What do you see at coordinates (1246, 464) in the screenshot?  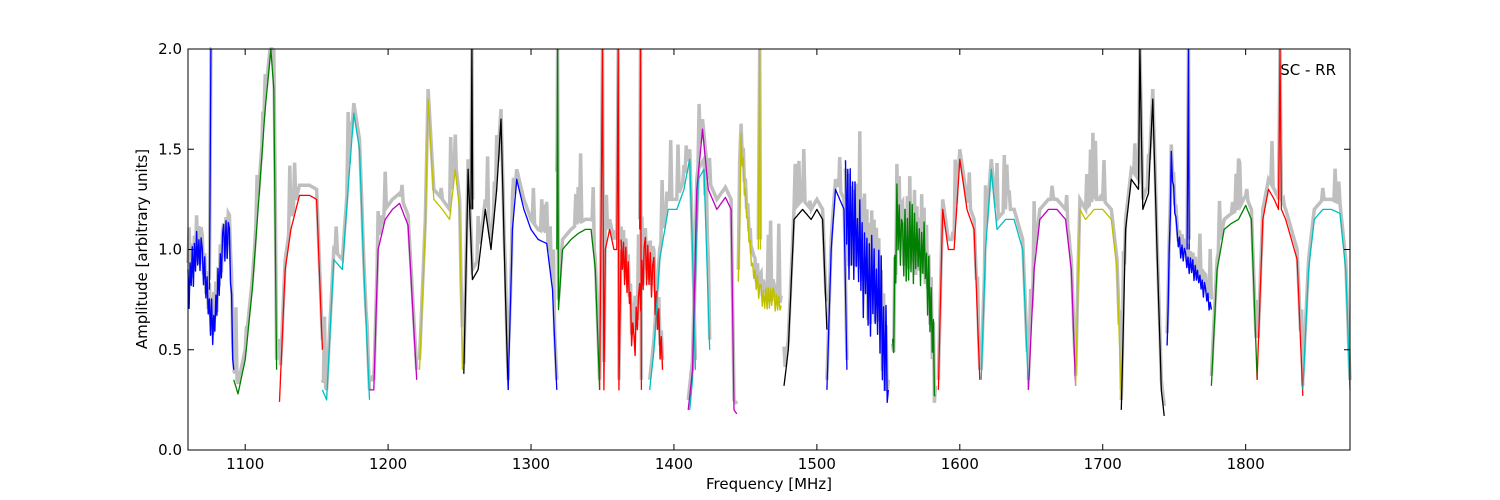 I see `x-tick-label: 1800` at bounding box center [1246, 464].